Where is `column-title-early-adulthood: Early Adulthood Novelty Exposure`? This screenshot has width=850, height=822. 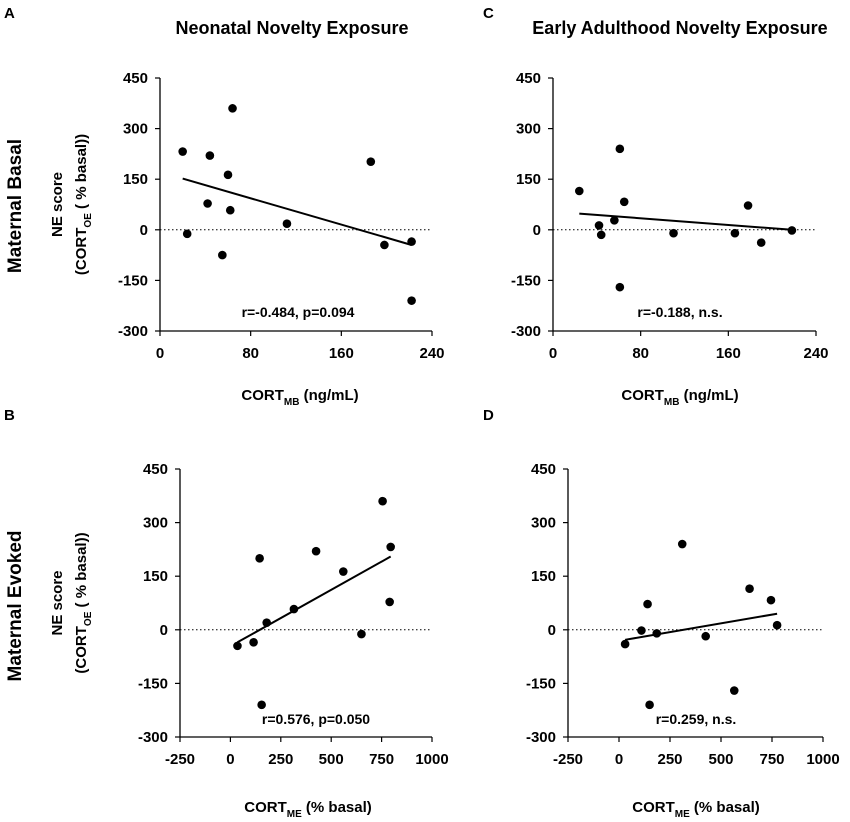 column-title-early-adulthood: Early Adulthood Novelty Exposure is located at coordinates (679, 28).